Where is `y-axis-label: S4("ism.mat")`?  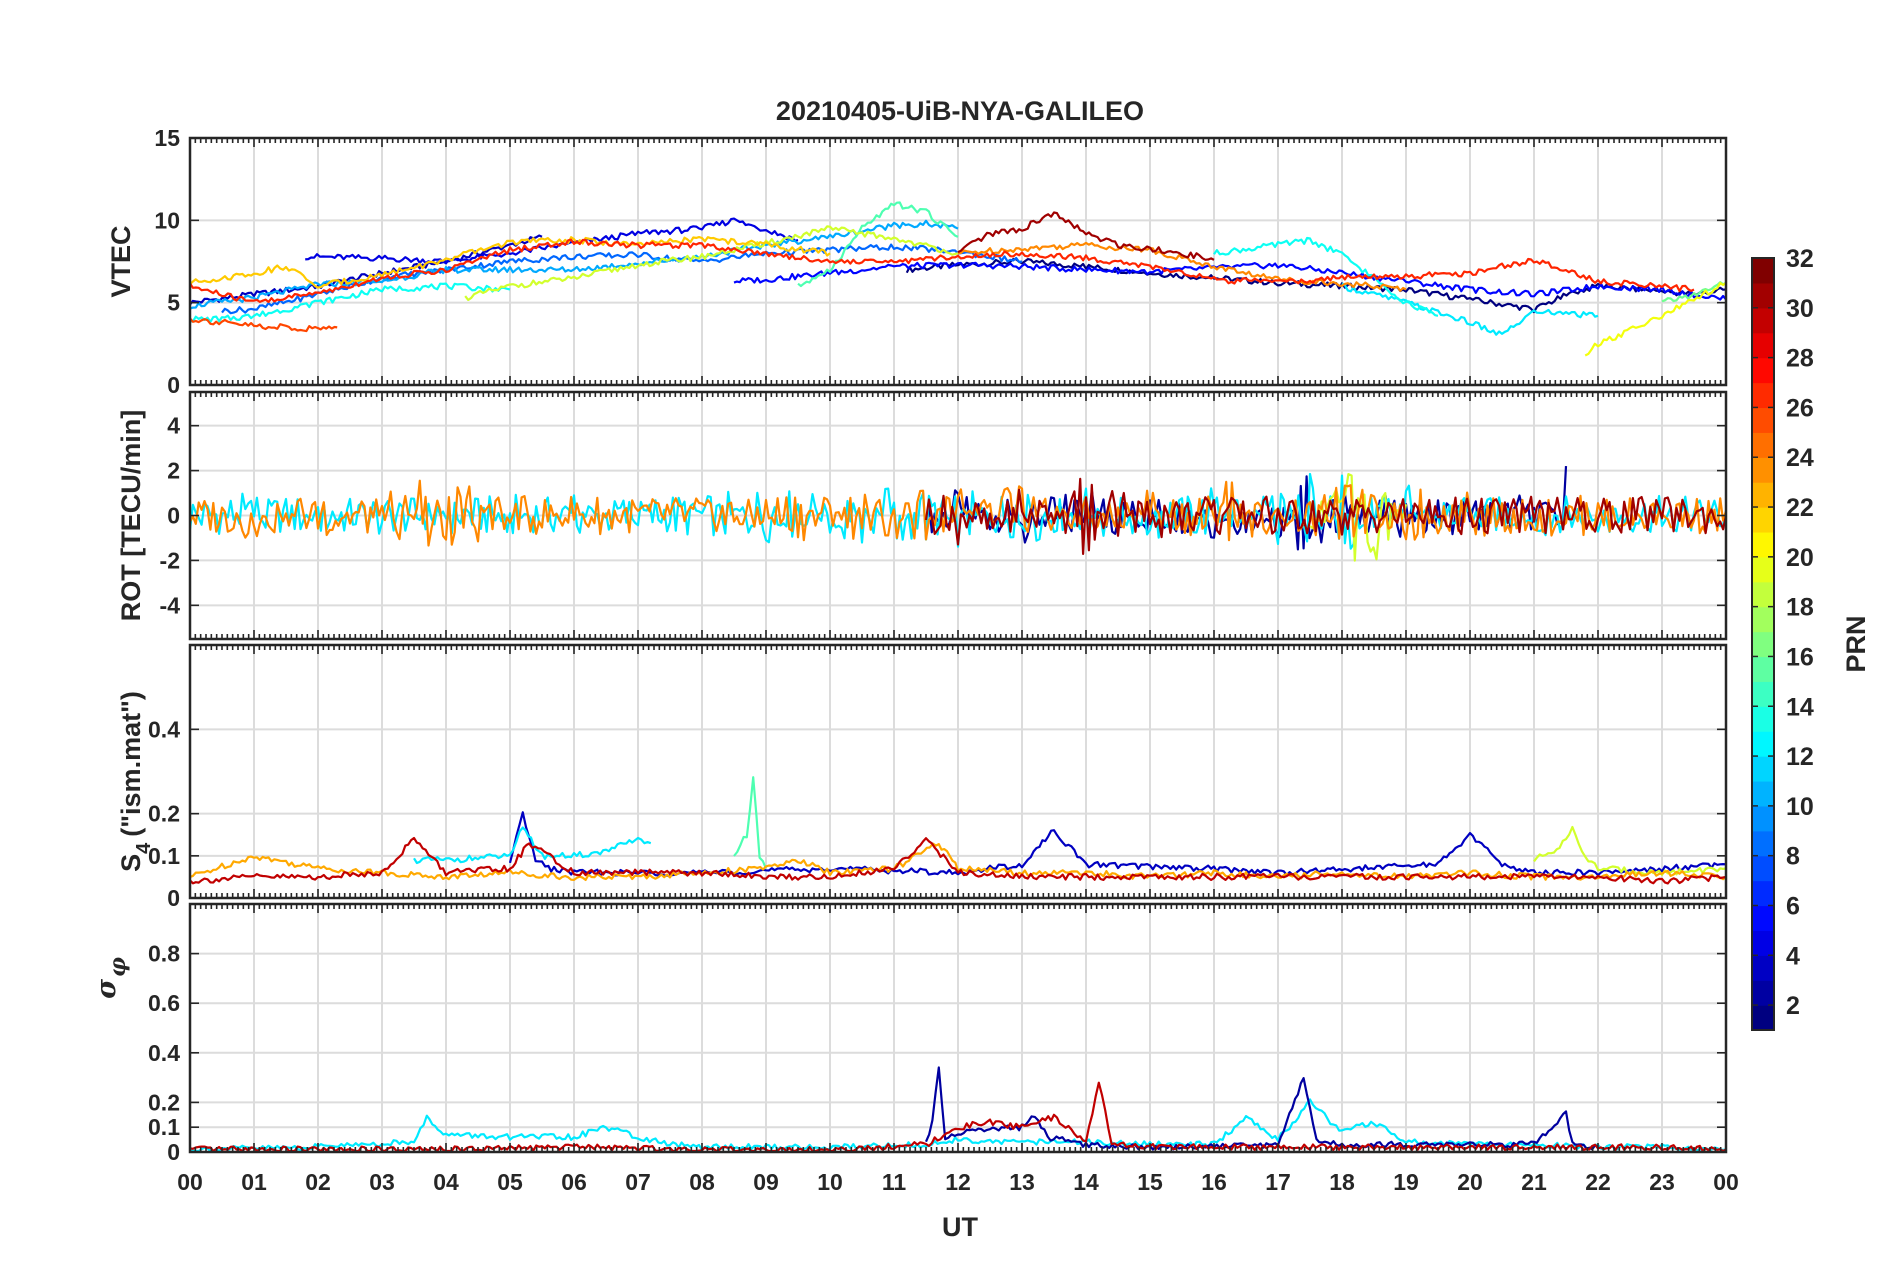 y-axis-label: S4("ism.mat") is located at coordinates (135, 781).